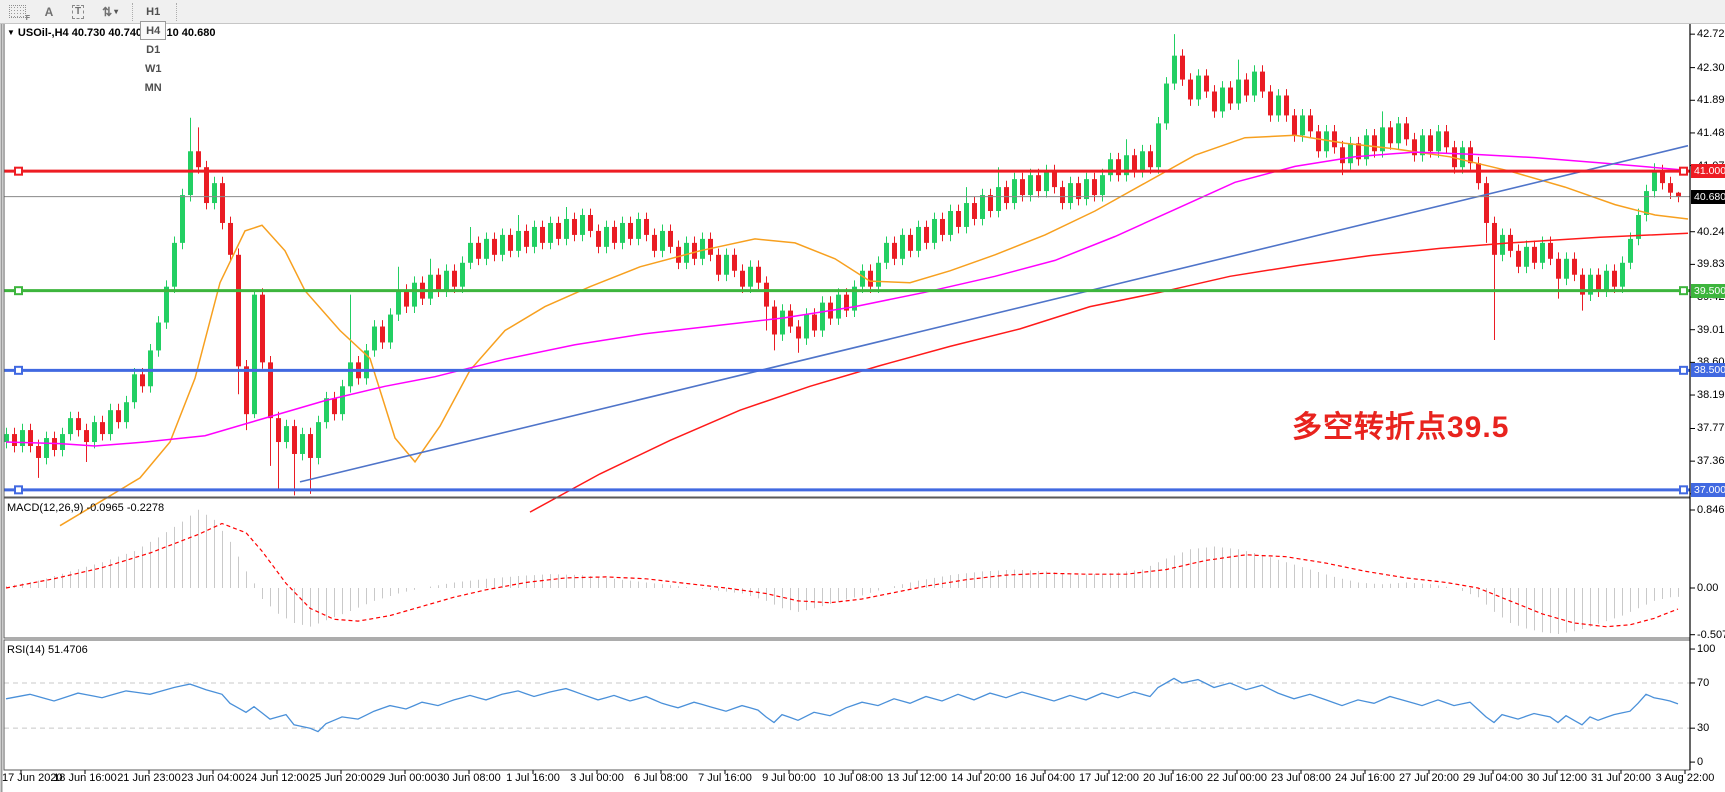 Image resolution: width=1725 pixels, height=792 pixels. What do you see at coordinates (1401, 427) in the screenshot?
I see `chart-annotation: 多空转折点39.5` at bounding box center [1401, 427].